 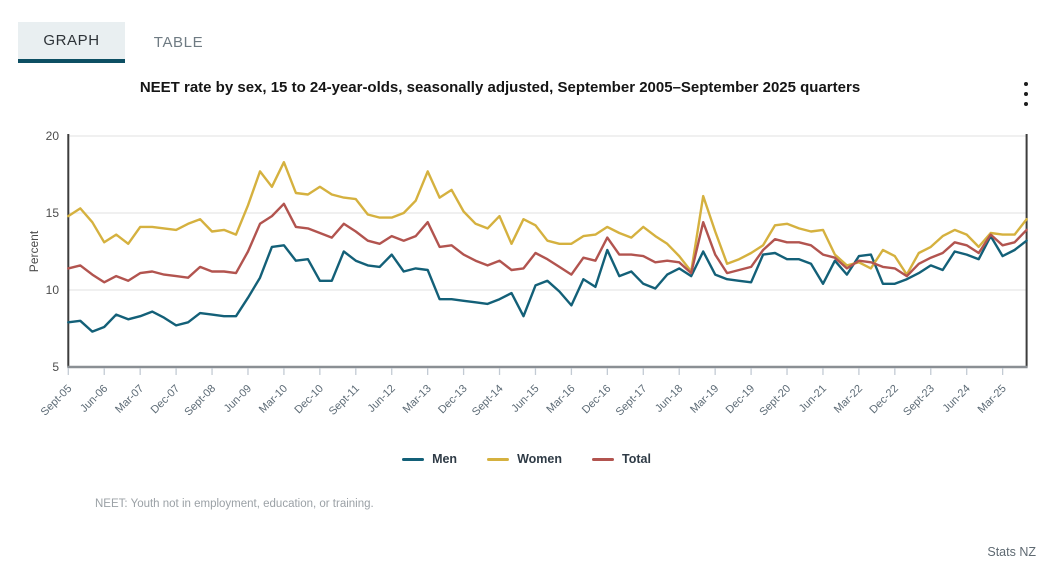 What do you see at coordinates (53, 136) in the screenshot?
I see `y-tick-label: 20` at bounding box center [53, 136].